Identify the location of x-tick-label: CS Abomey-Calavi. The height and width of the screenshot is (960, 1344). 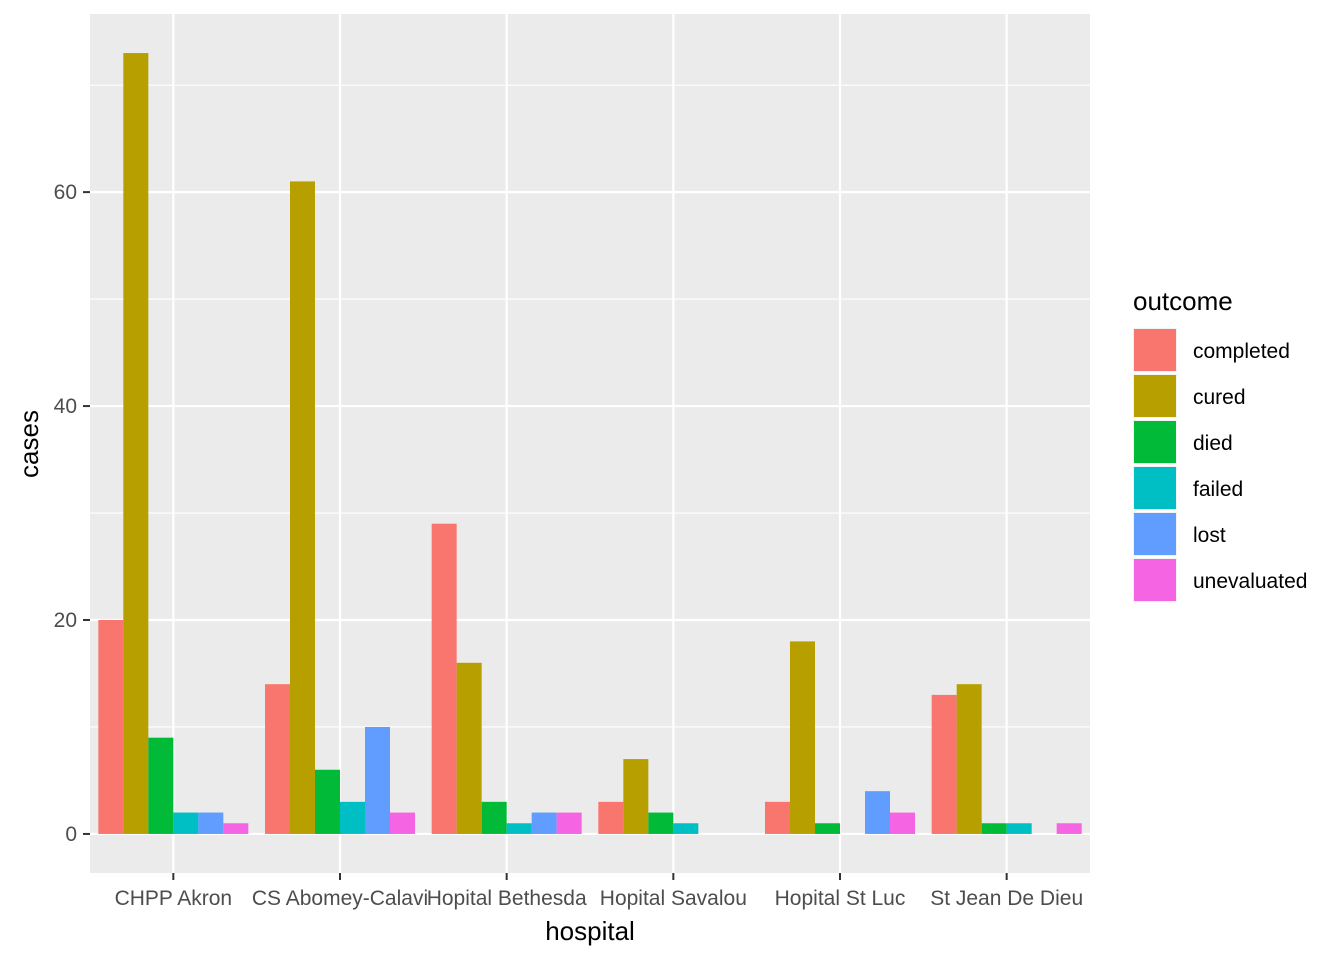
(340, 898).